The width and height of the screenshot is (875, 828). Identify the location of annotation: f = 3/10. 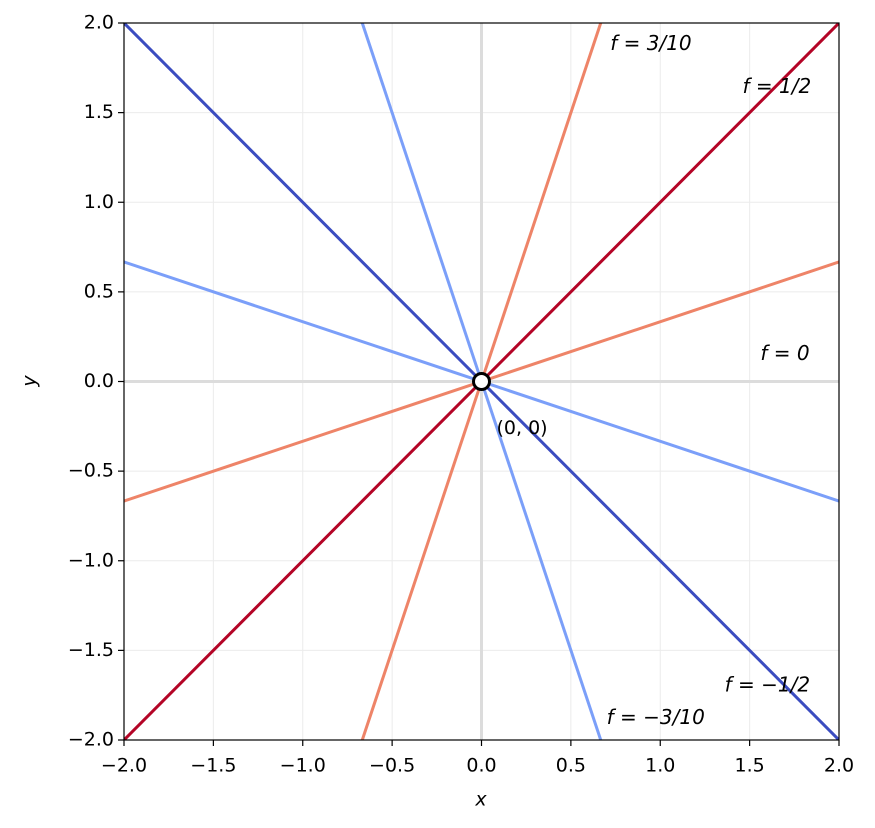
(650, 43).